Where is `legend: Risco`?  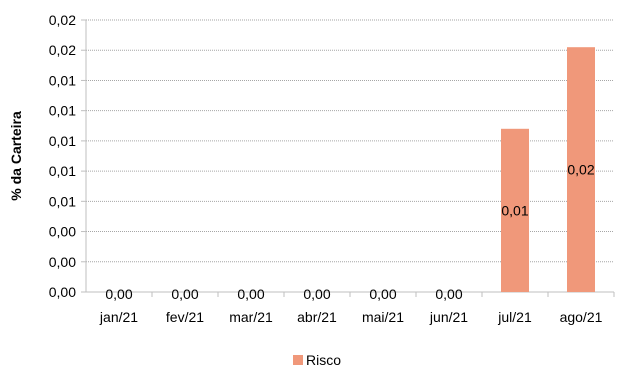
legend: Risco is located at coordinates (317, 360).